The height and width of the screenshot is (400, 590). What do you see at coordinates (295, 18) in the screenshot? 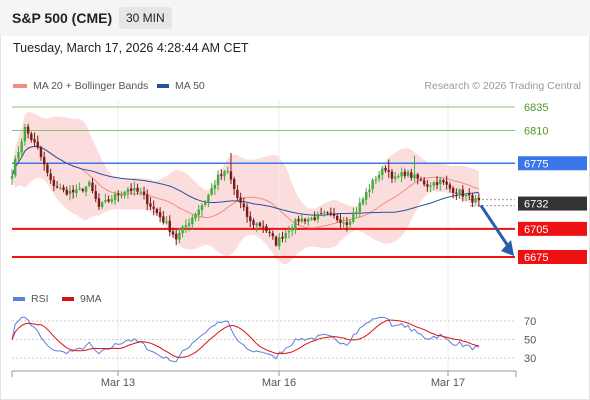
I see `chart-header: S&P 500 (CME) 30 MIN` at bounding box center [295, 18].